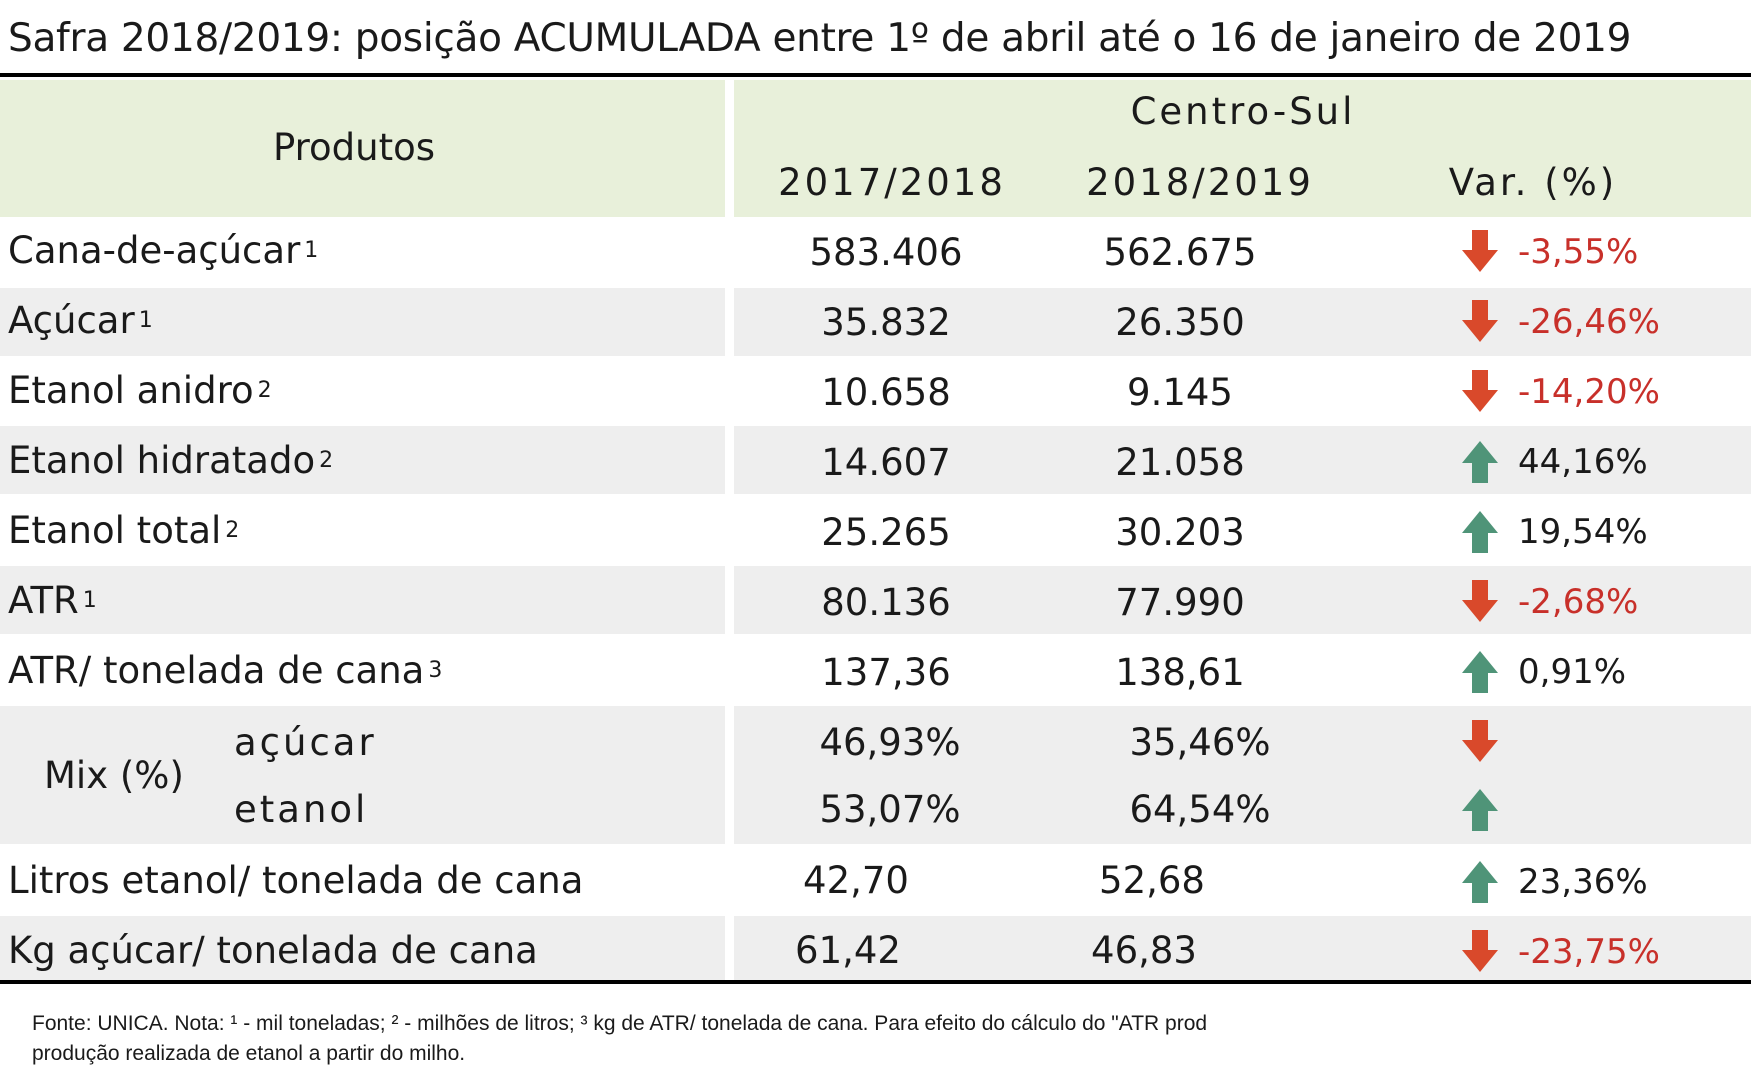 This screenshot has width=1751, height=1092. I want to click on row-label: Etanol hidratado 2, so click(171, 460).